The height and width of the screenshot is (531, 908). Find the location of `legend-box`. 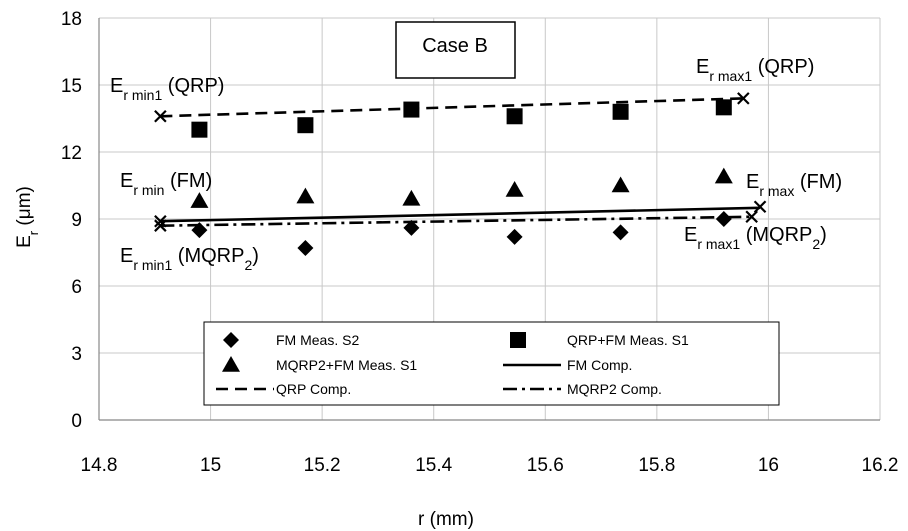

legend-box is located at coordinates (491, 363).